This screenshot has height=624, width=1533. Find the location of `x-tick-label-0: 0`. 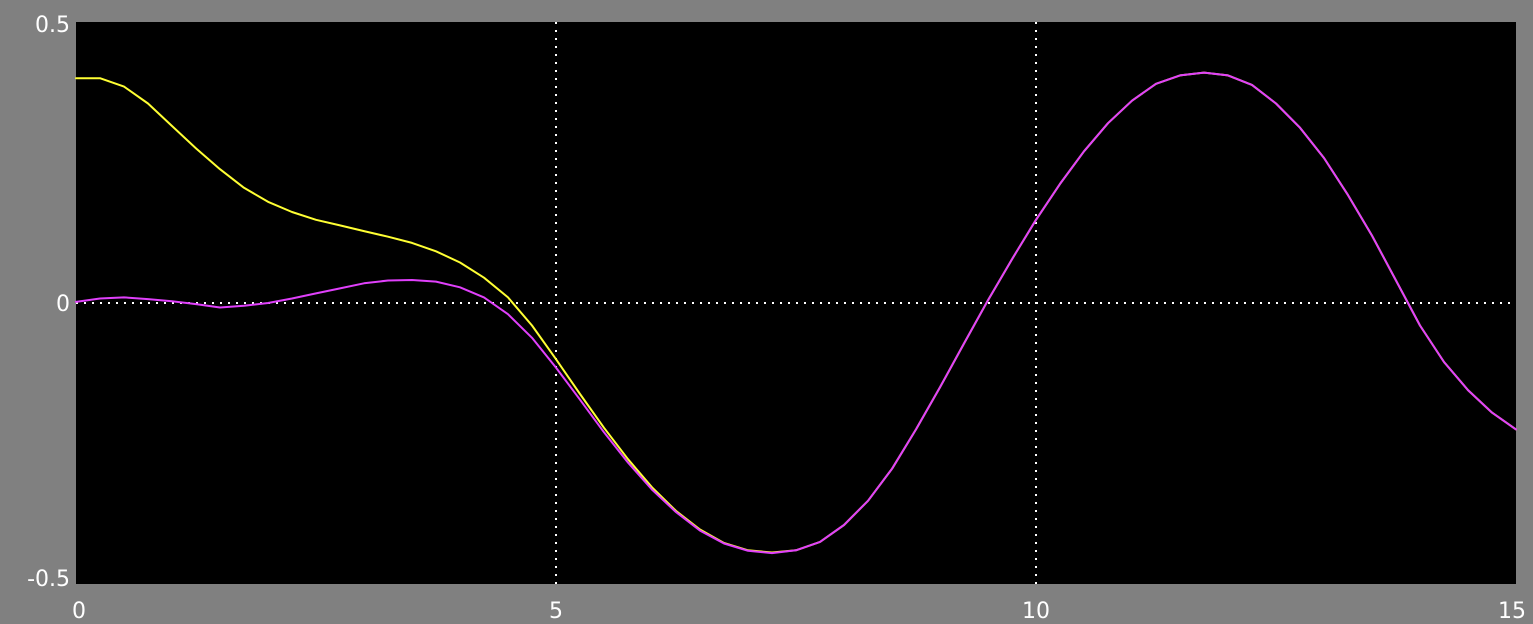

x-tick-label-0: 0 is located at coordinates (79, 611).